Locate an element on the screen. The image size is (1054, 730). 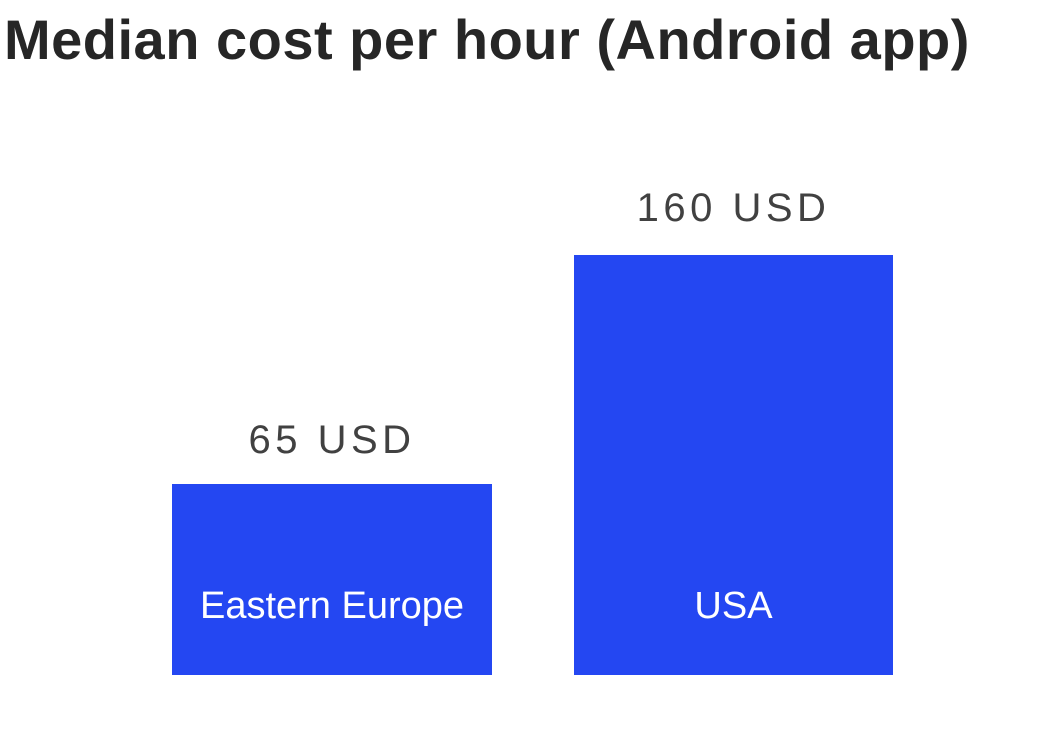
chart-title: Median cost per hour (Android app) is located at coordinates (487, 39).